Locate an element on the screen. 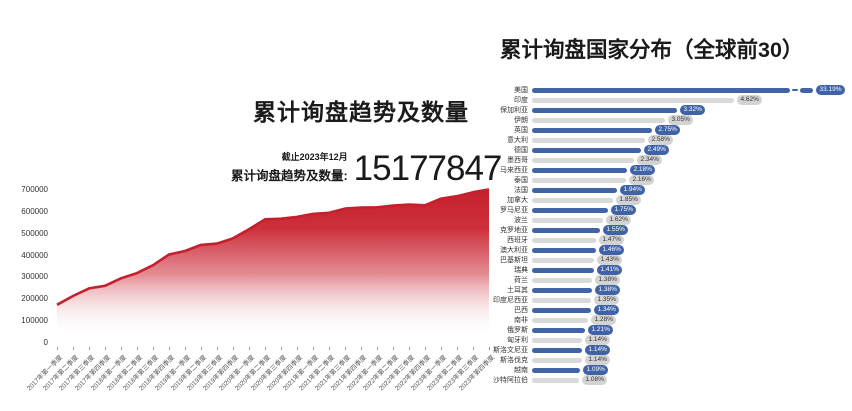 This screenshot has width=852, height=411. country-label: 沙特阿拉伯 is located at coordinates (510, 380).